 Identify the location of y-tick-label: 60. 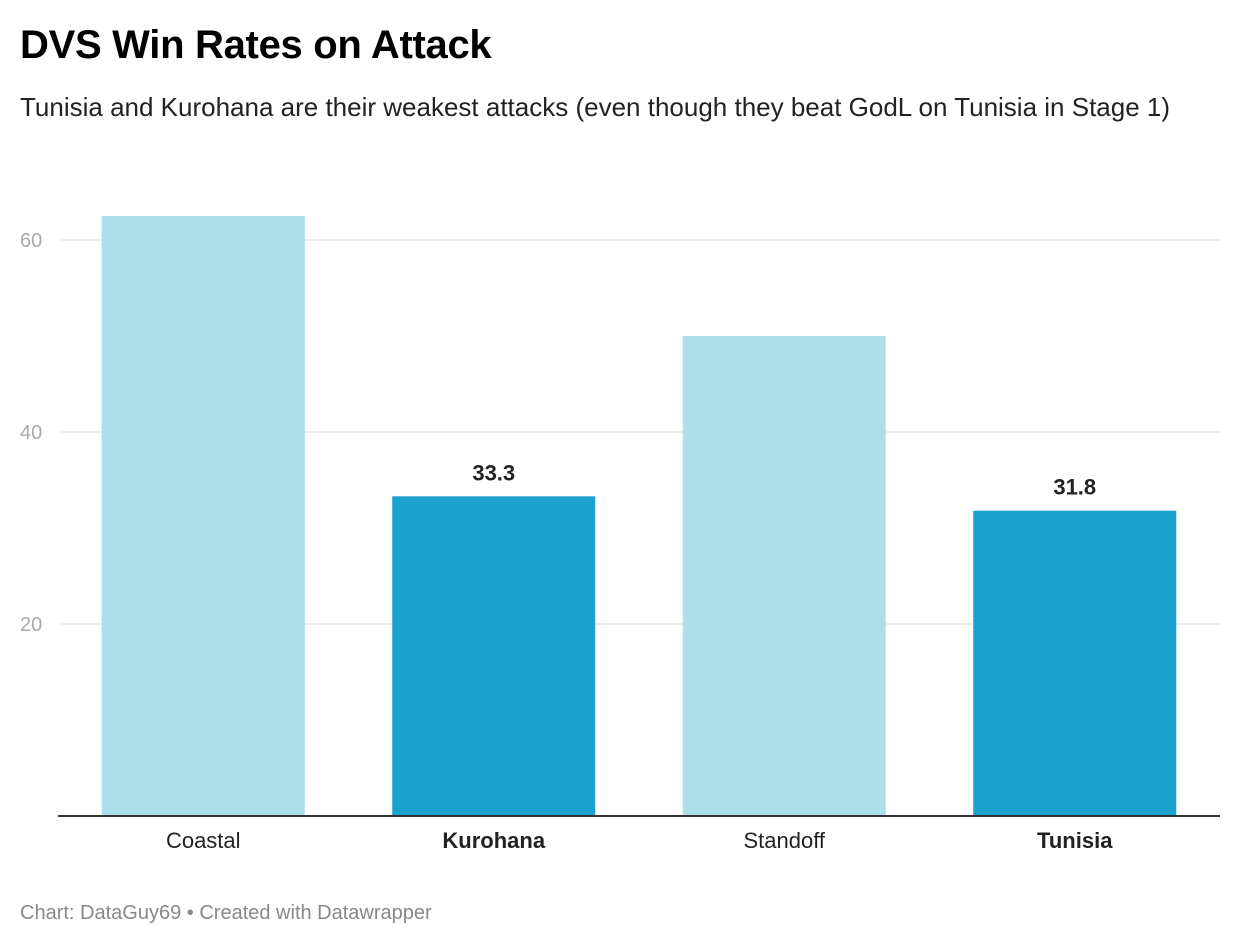
(31, 241).